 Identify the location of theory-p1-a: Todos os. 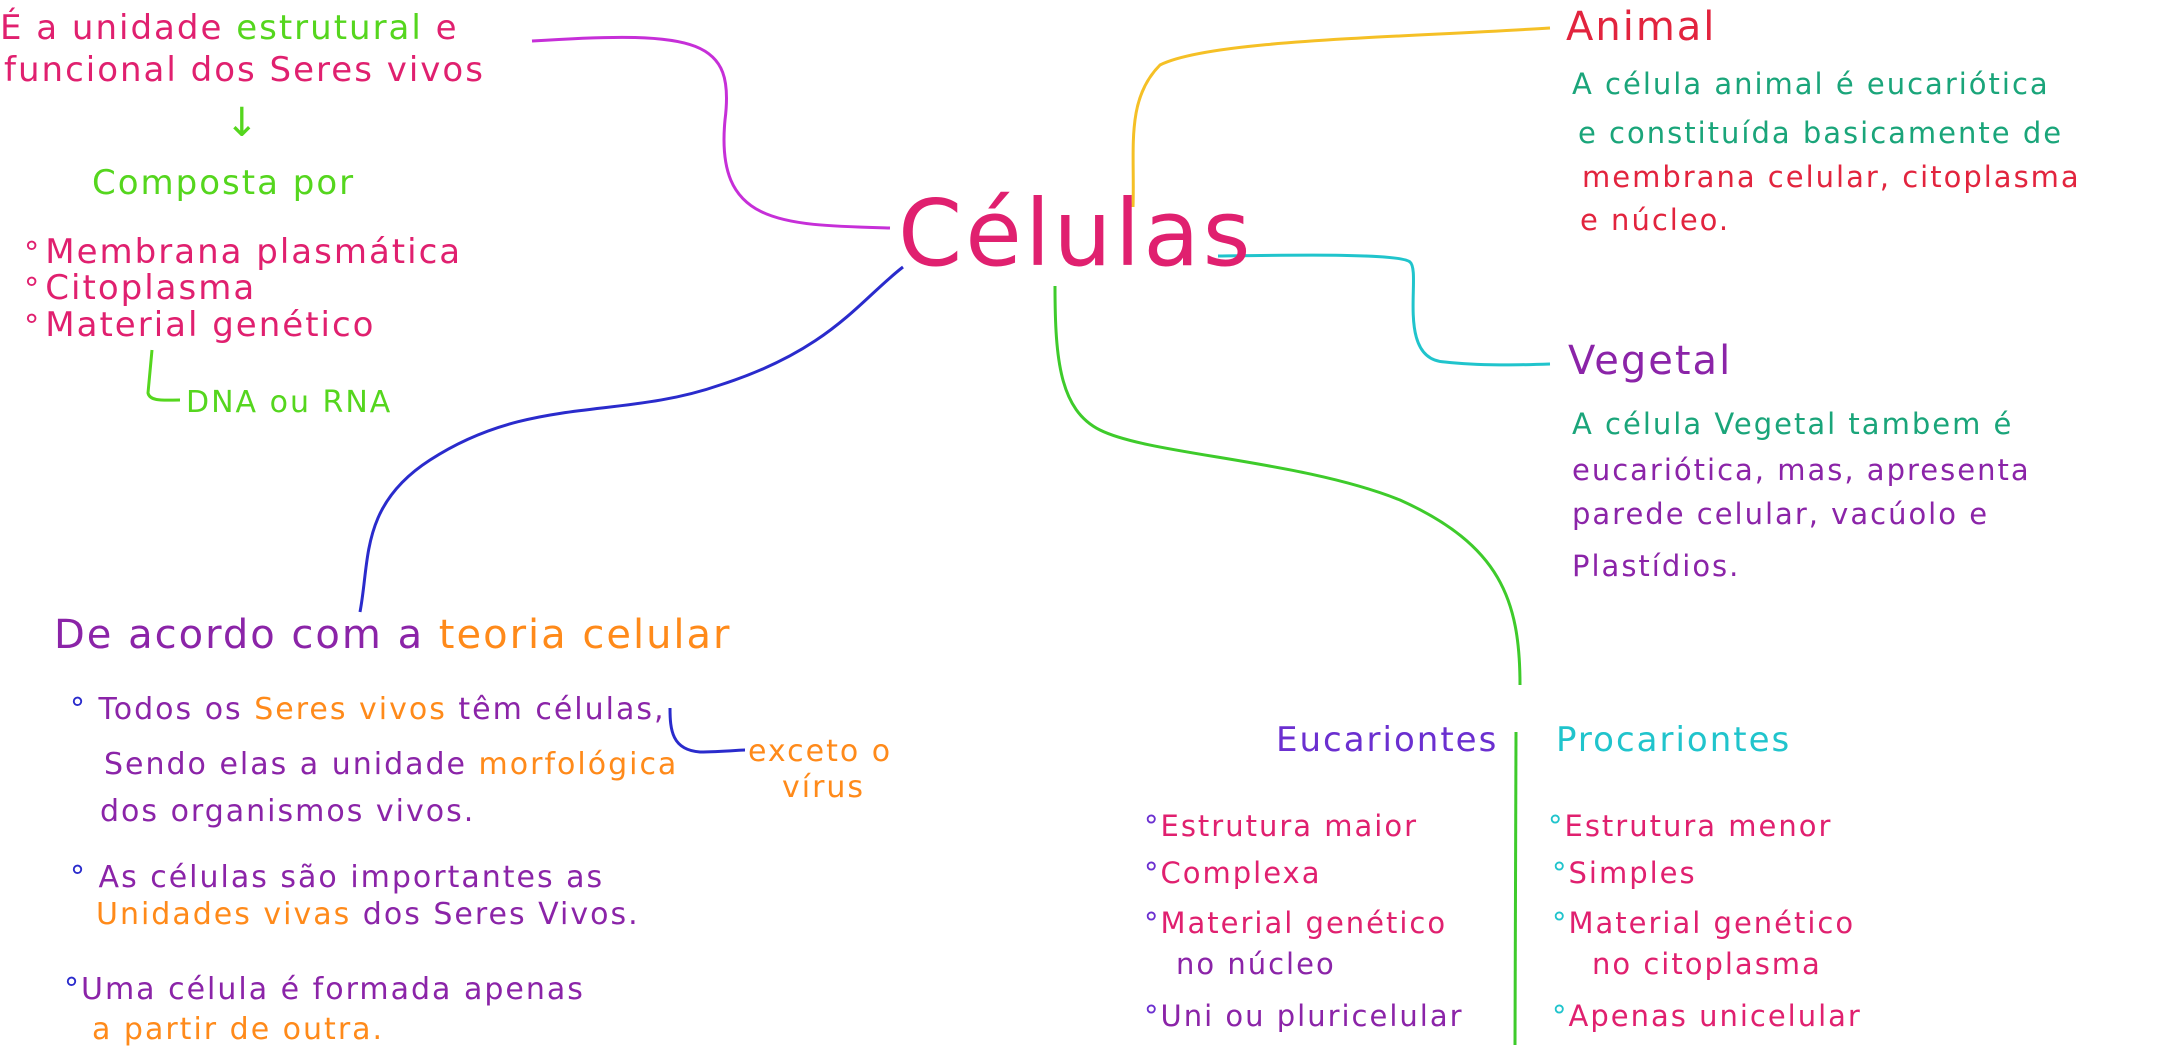
(176, 709).